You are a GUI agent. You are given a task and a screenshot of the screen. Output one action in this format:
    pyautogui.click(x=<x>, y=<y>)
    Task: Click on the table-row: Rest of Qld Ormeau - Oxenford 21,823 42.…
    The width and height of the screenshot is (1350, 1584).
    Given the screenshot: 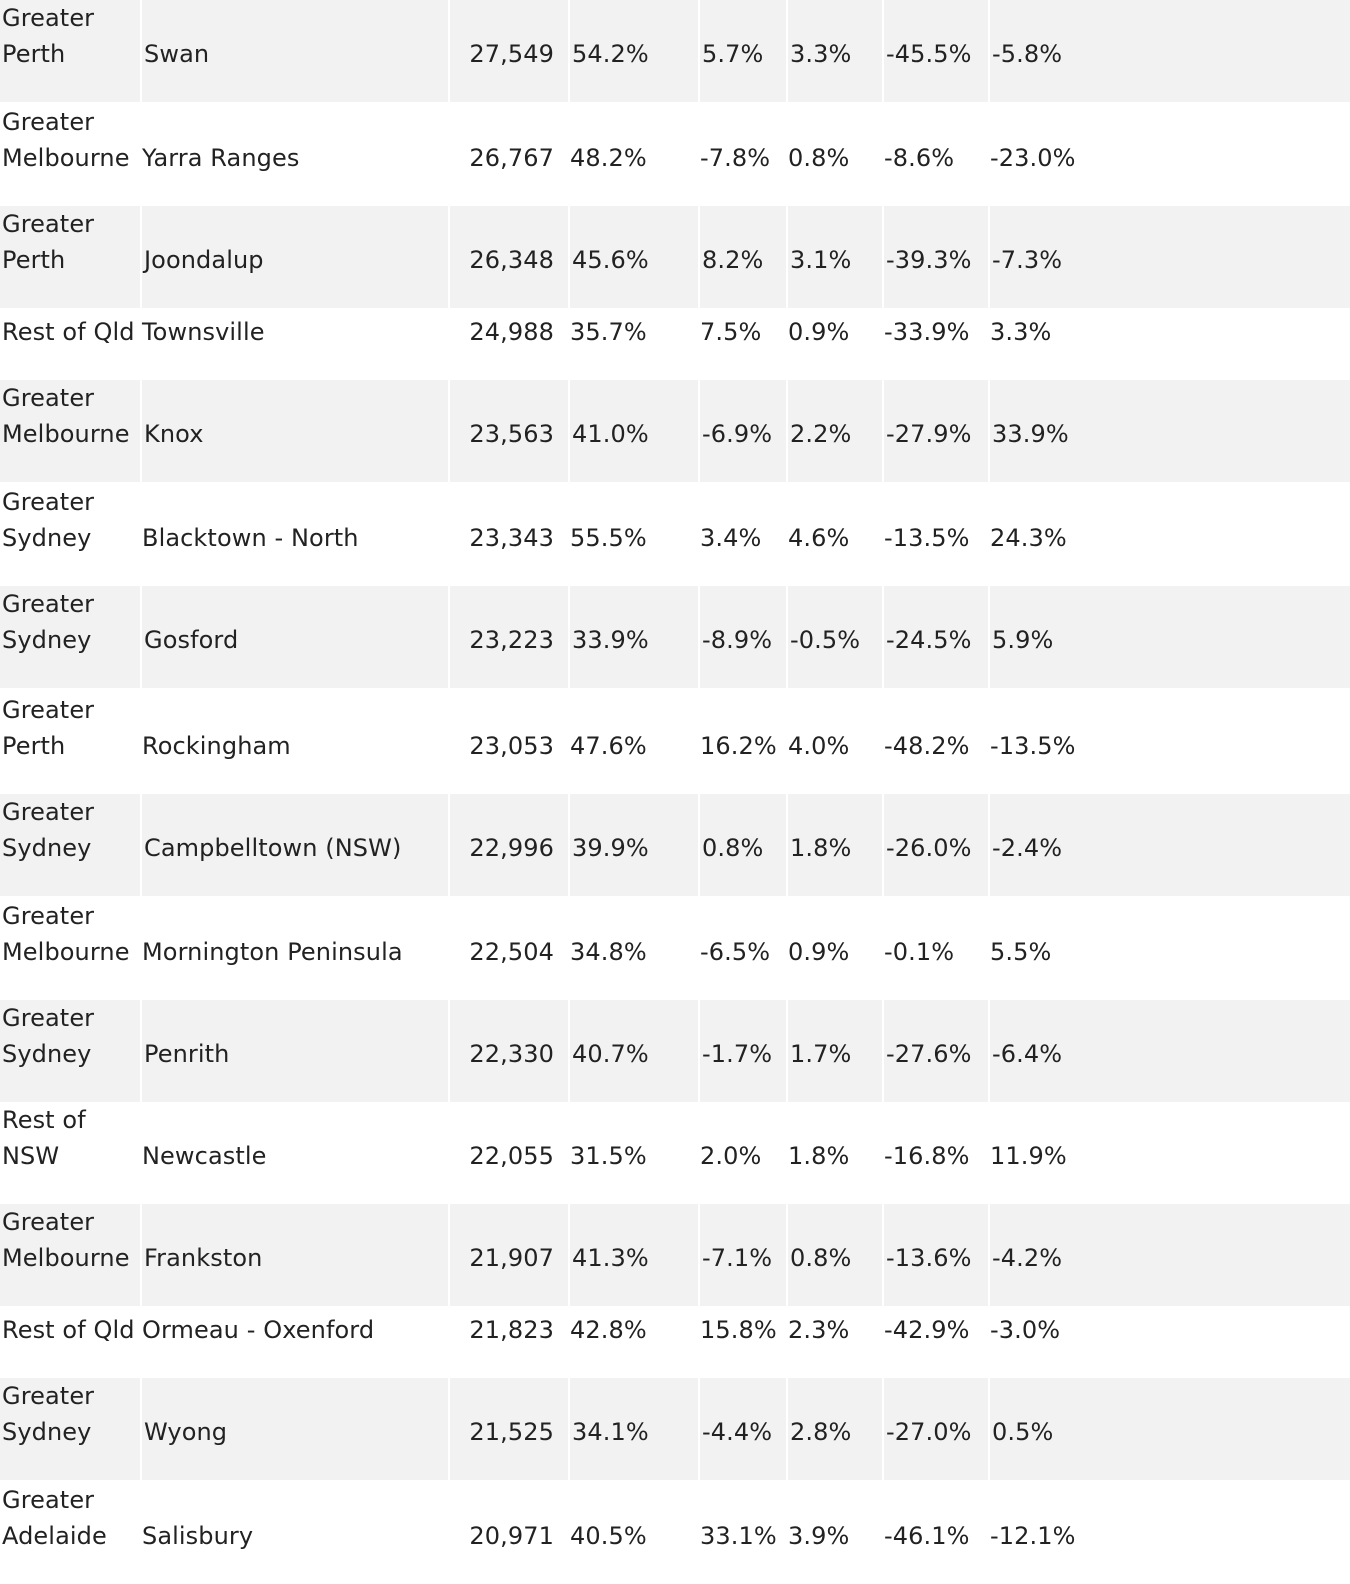 What is the action you would take?
    pyautogui.click(x=675, y=1342)
    